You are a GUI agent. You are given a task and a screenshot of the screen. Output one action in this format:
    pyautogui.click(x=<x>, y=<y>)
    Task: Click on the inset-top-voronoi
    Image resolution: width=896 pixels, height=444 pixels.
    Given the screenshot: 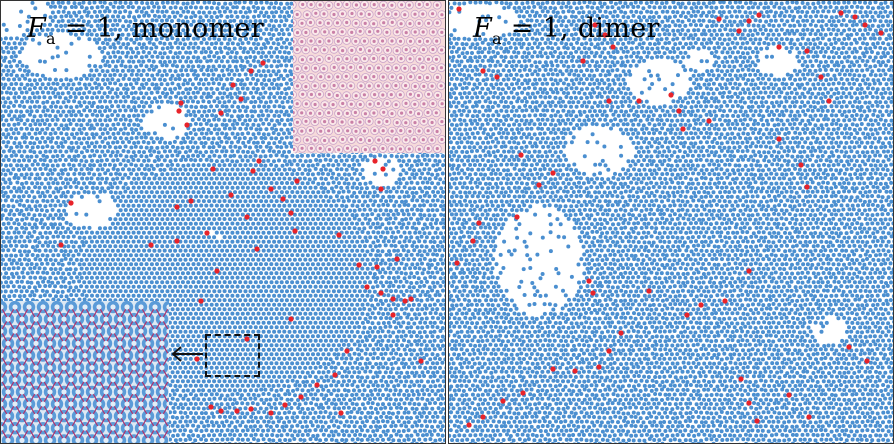 What is the action you would take?
    pyautogui.click(x=369, y=77)
    